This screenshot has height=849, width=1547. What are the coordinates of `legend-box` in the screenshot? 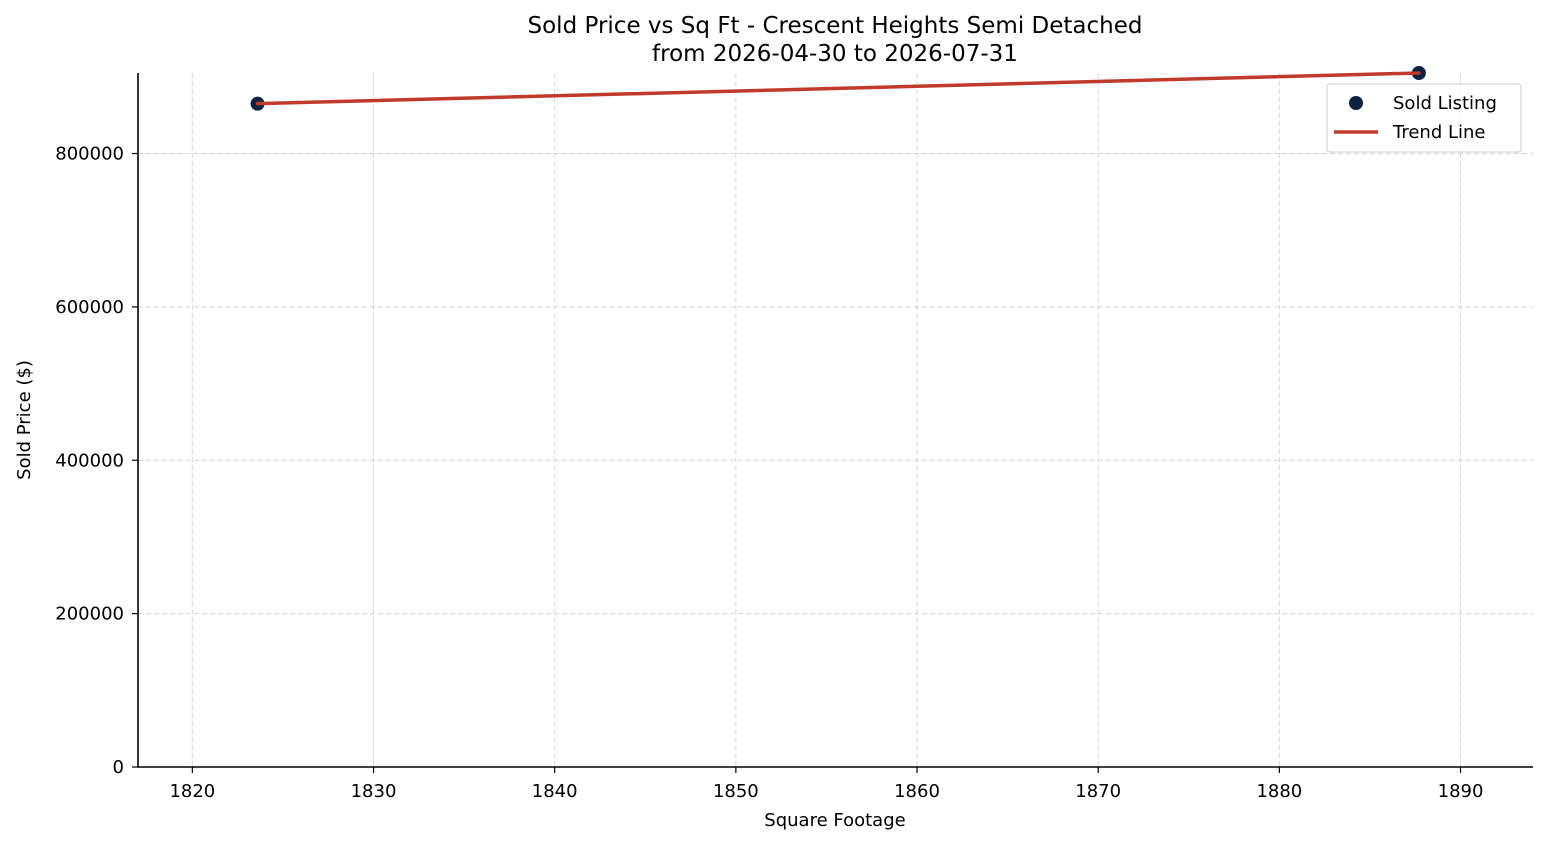 It's located at (1424, 118).